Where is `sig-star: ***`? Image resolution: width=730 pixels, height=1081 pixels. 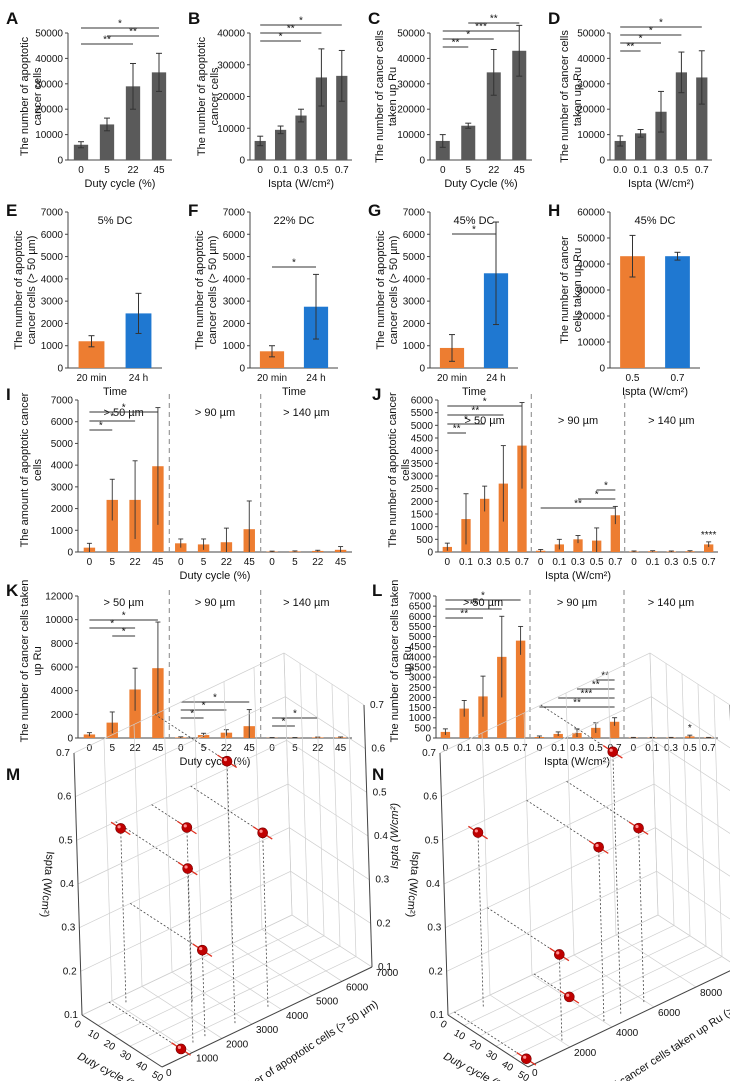 sig-star: *** is located at coordinates (481, 27).